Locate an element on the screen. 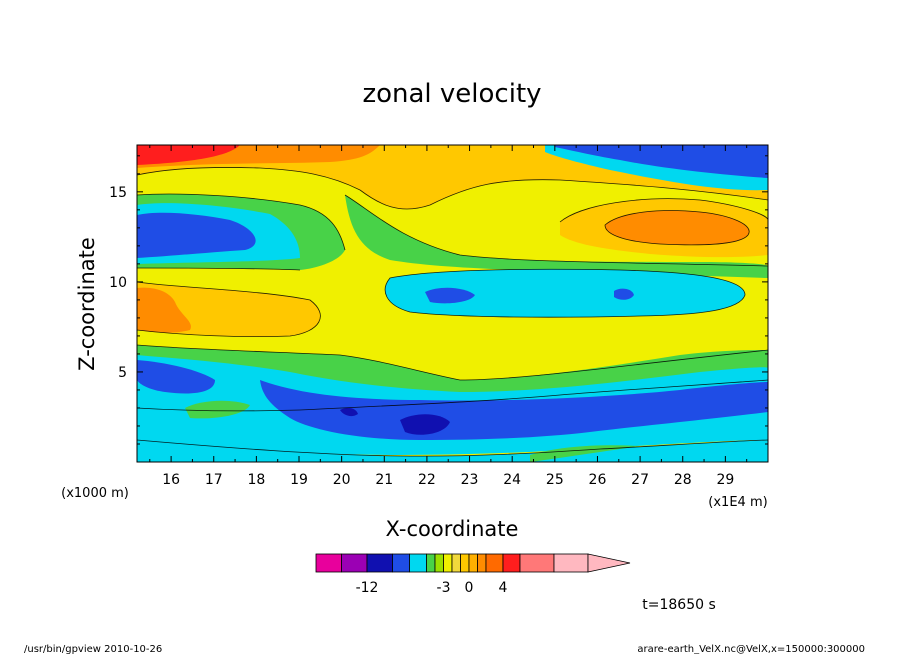 The image size is (904, 654). x-tick-label: 28 is located at coordinates (683, 480).